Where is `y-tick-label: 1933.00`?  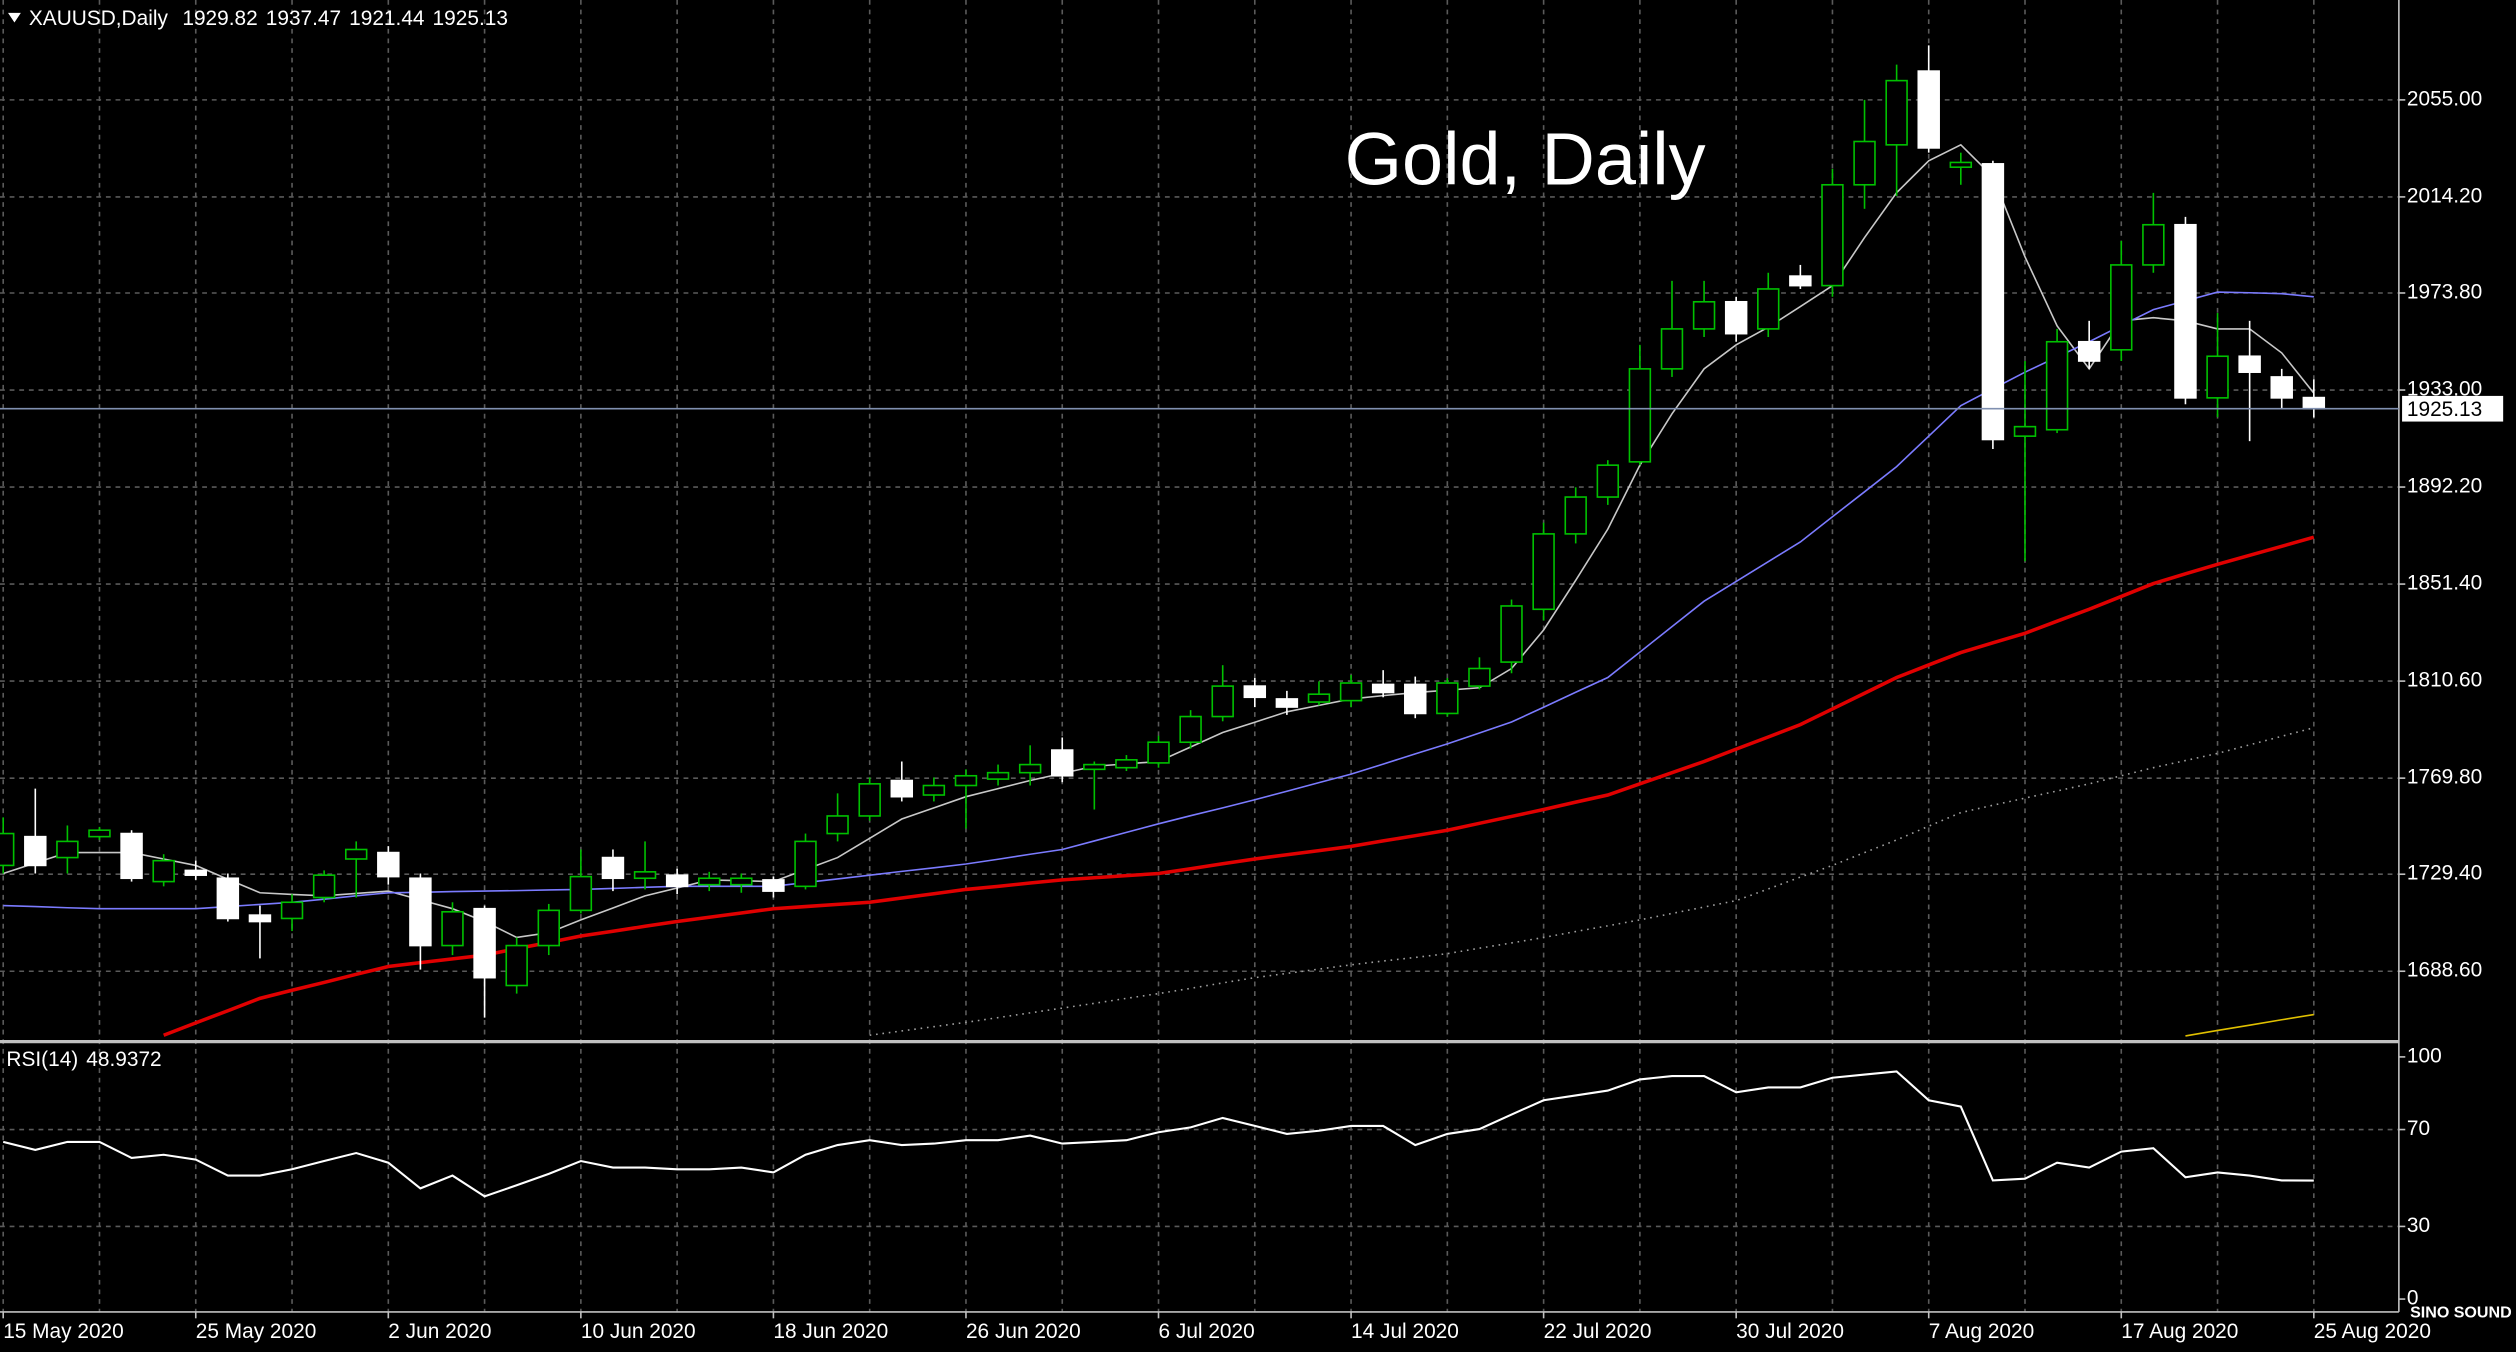
y-tick-label: 1933.00 is located at coordinates (2444, 389).